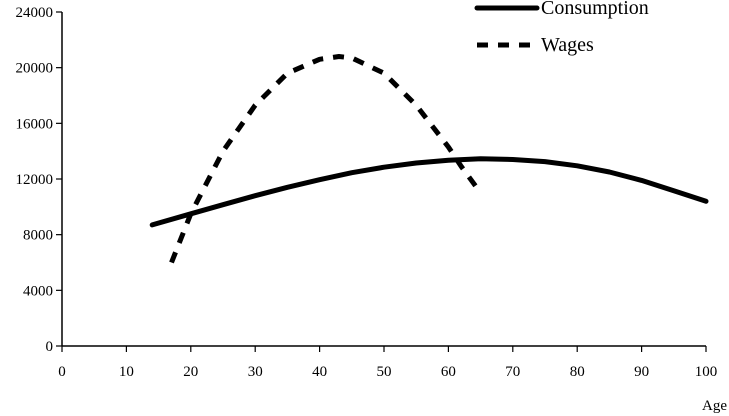  I want to click on y-tick-label-20000: 20000, so click(35, 69).